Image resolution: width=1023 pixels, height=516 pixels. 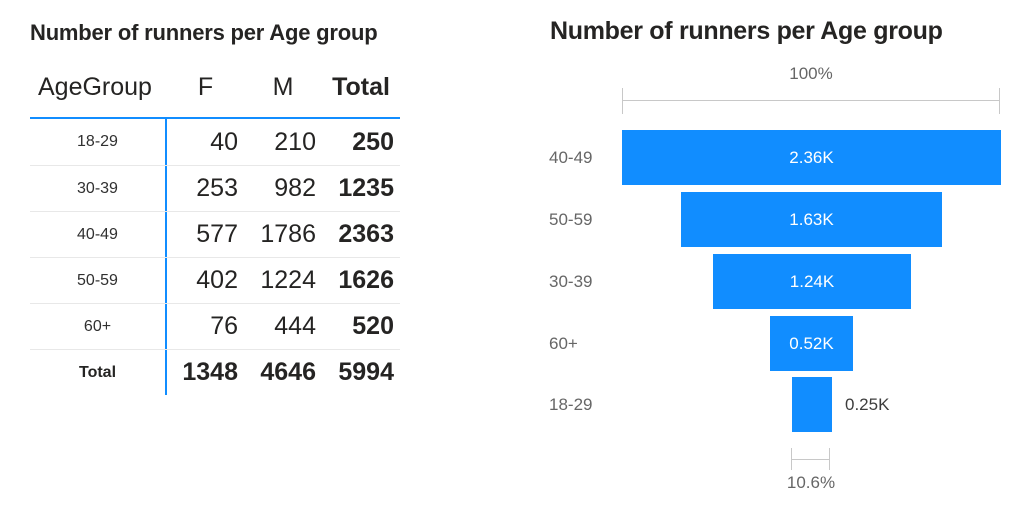 I want to click on value-cell: 402, so click(x=217, y=280).